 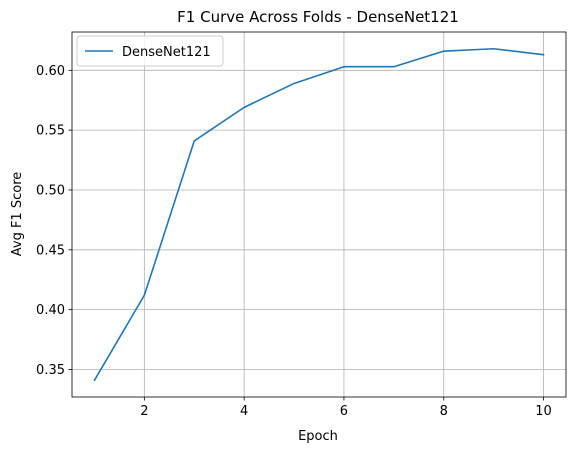 I want to click on legend-box, so click(x=150, y=51).